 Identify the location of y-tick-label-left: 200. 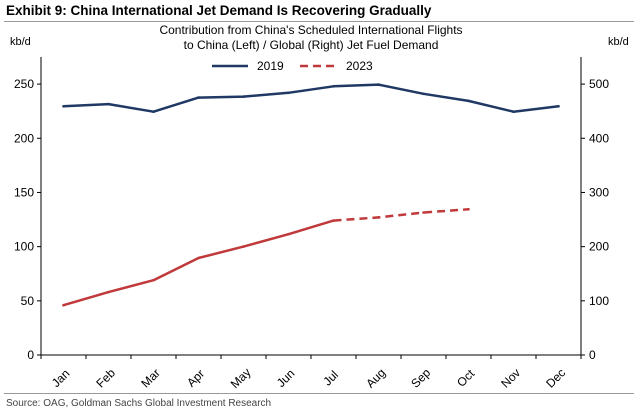
(24, 138).